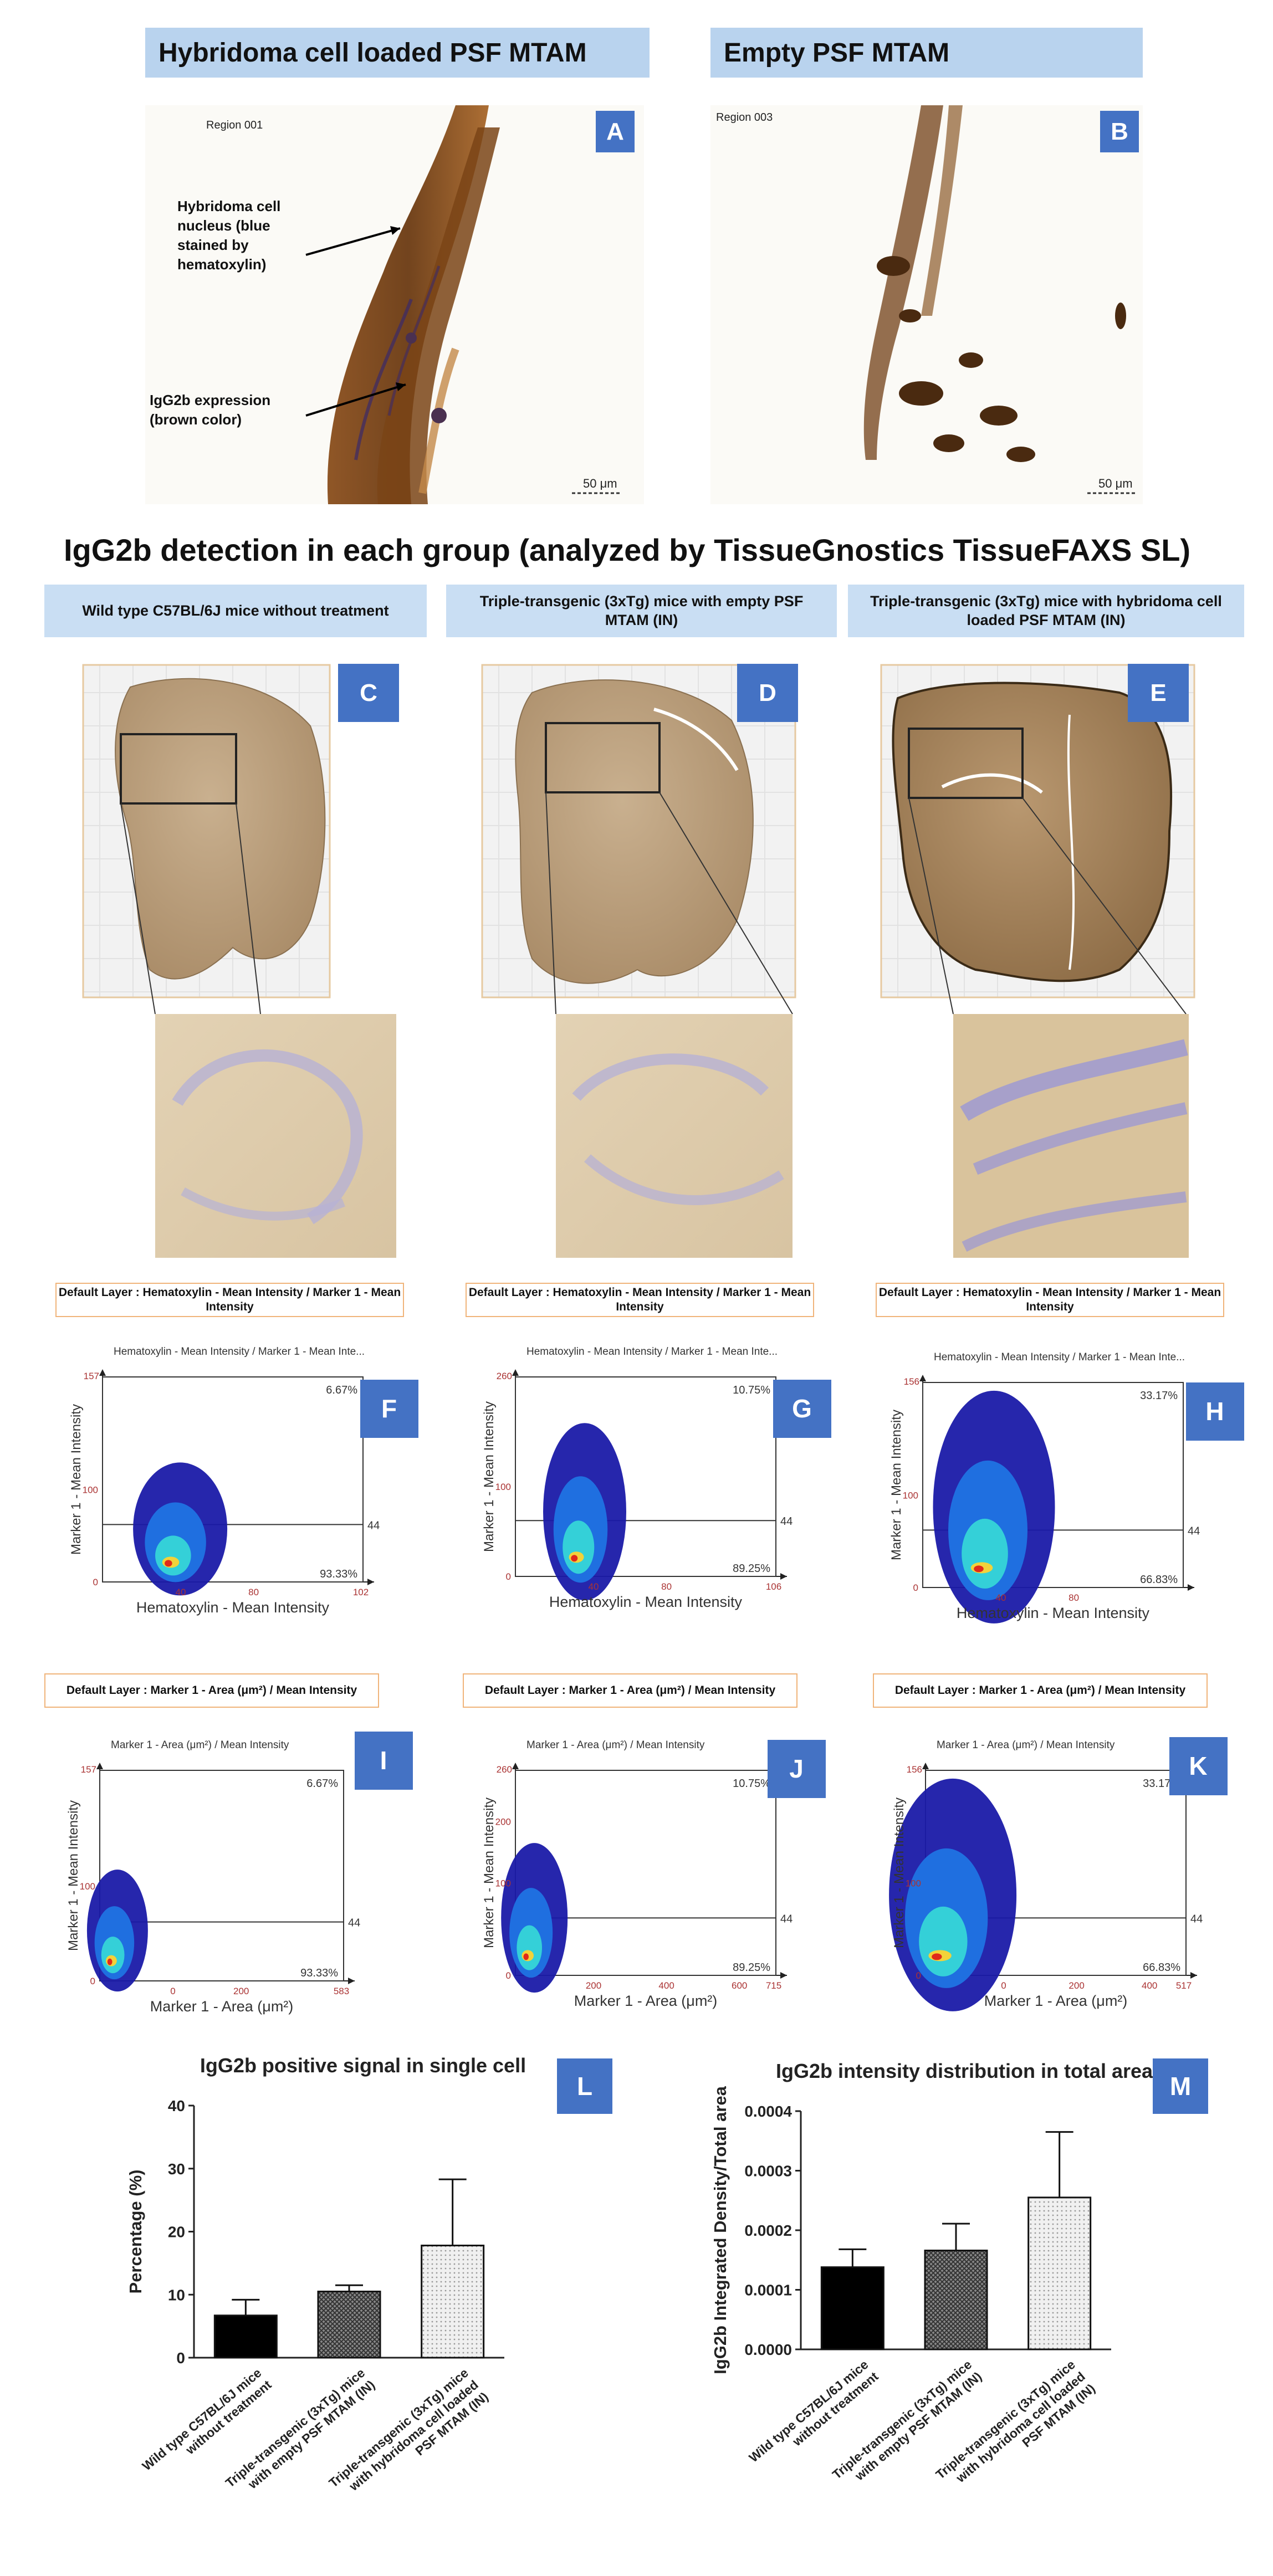  What do you see at coordinates (176, 2105) in the screenshot?
I see `y-tick-label: 40` at bounding box center [176, 2105].